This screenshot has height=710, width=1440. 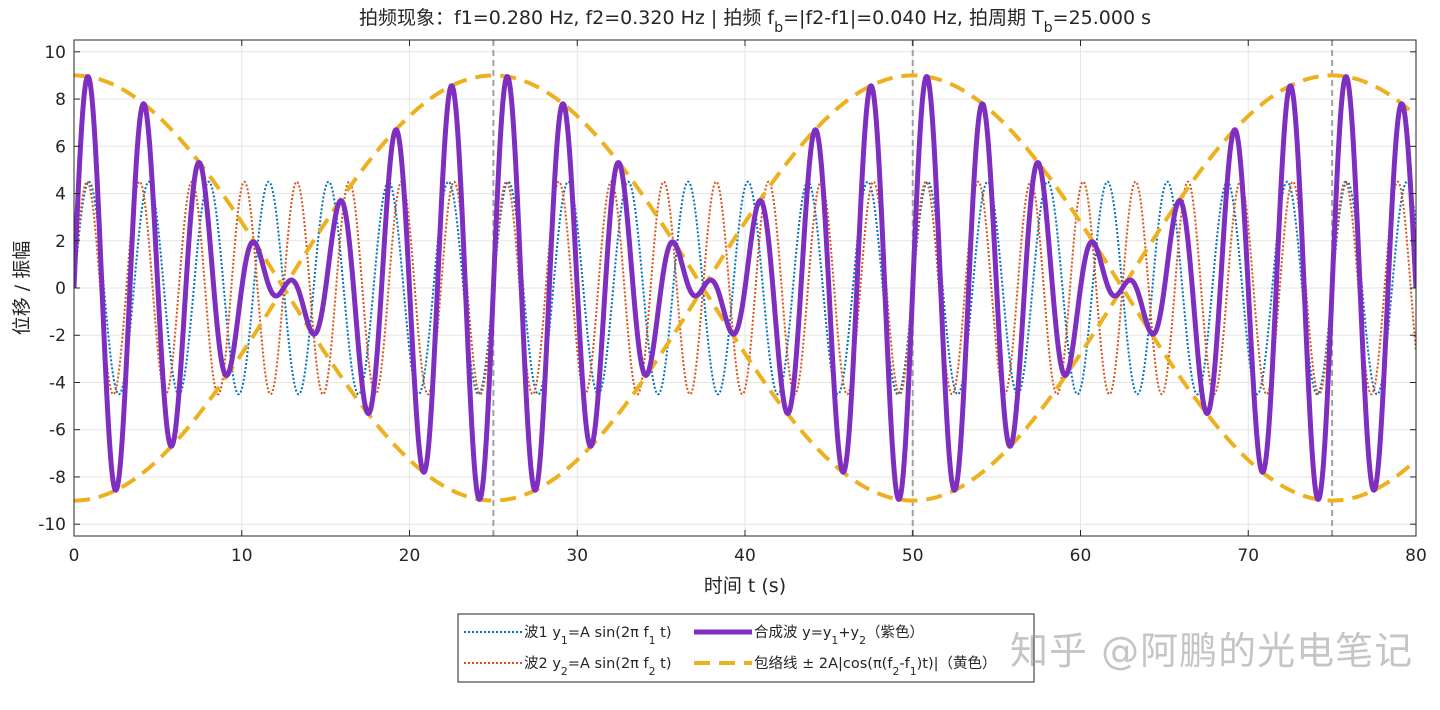 I want to click on legend-label-wave2: 波2 y2=A sin(2π f2 t), so click(x=598, y=666).